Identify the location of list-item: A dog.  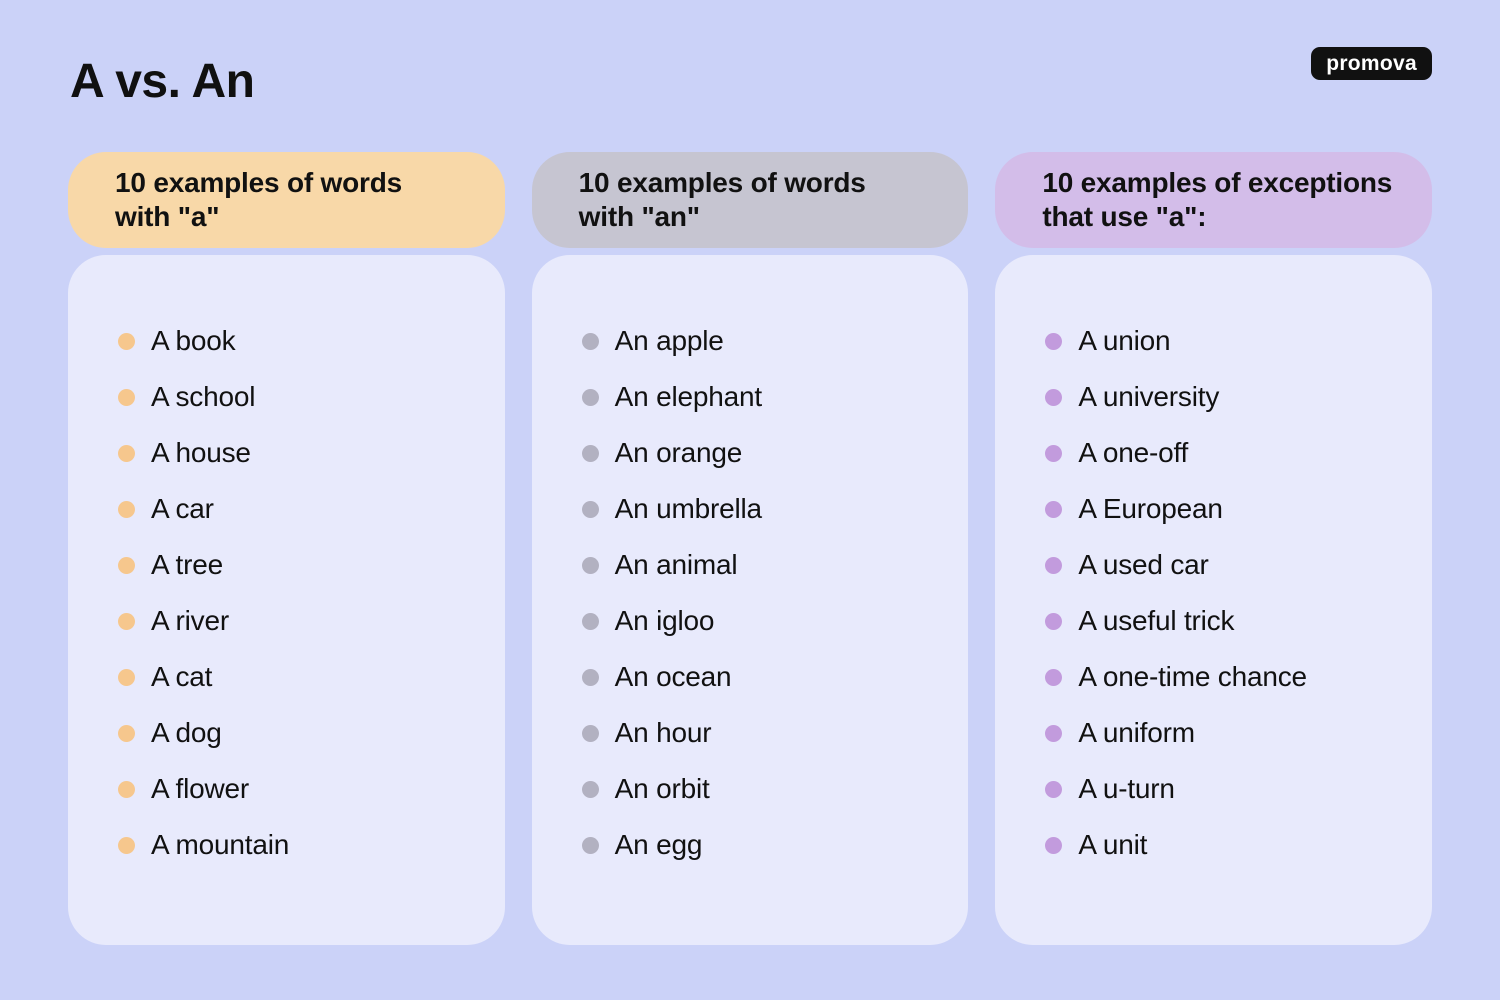
(301, 733).